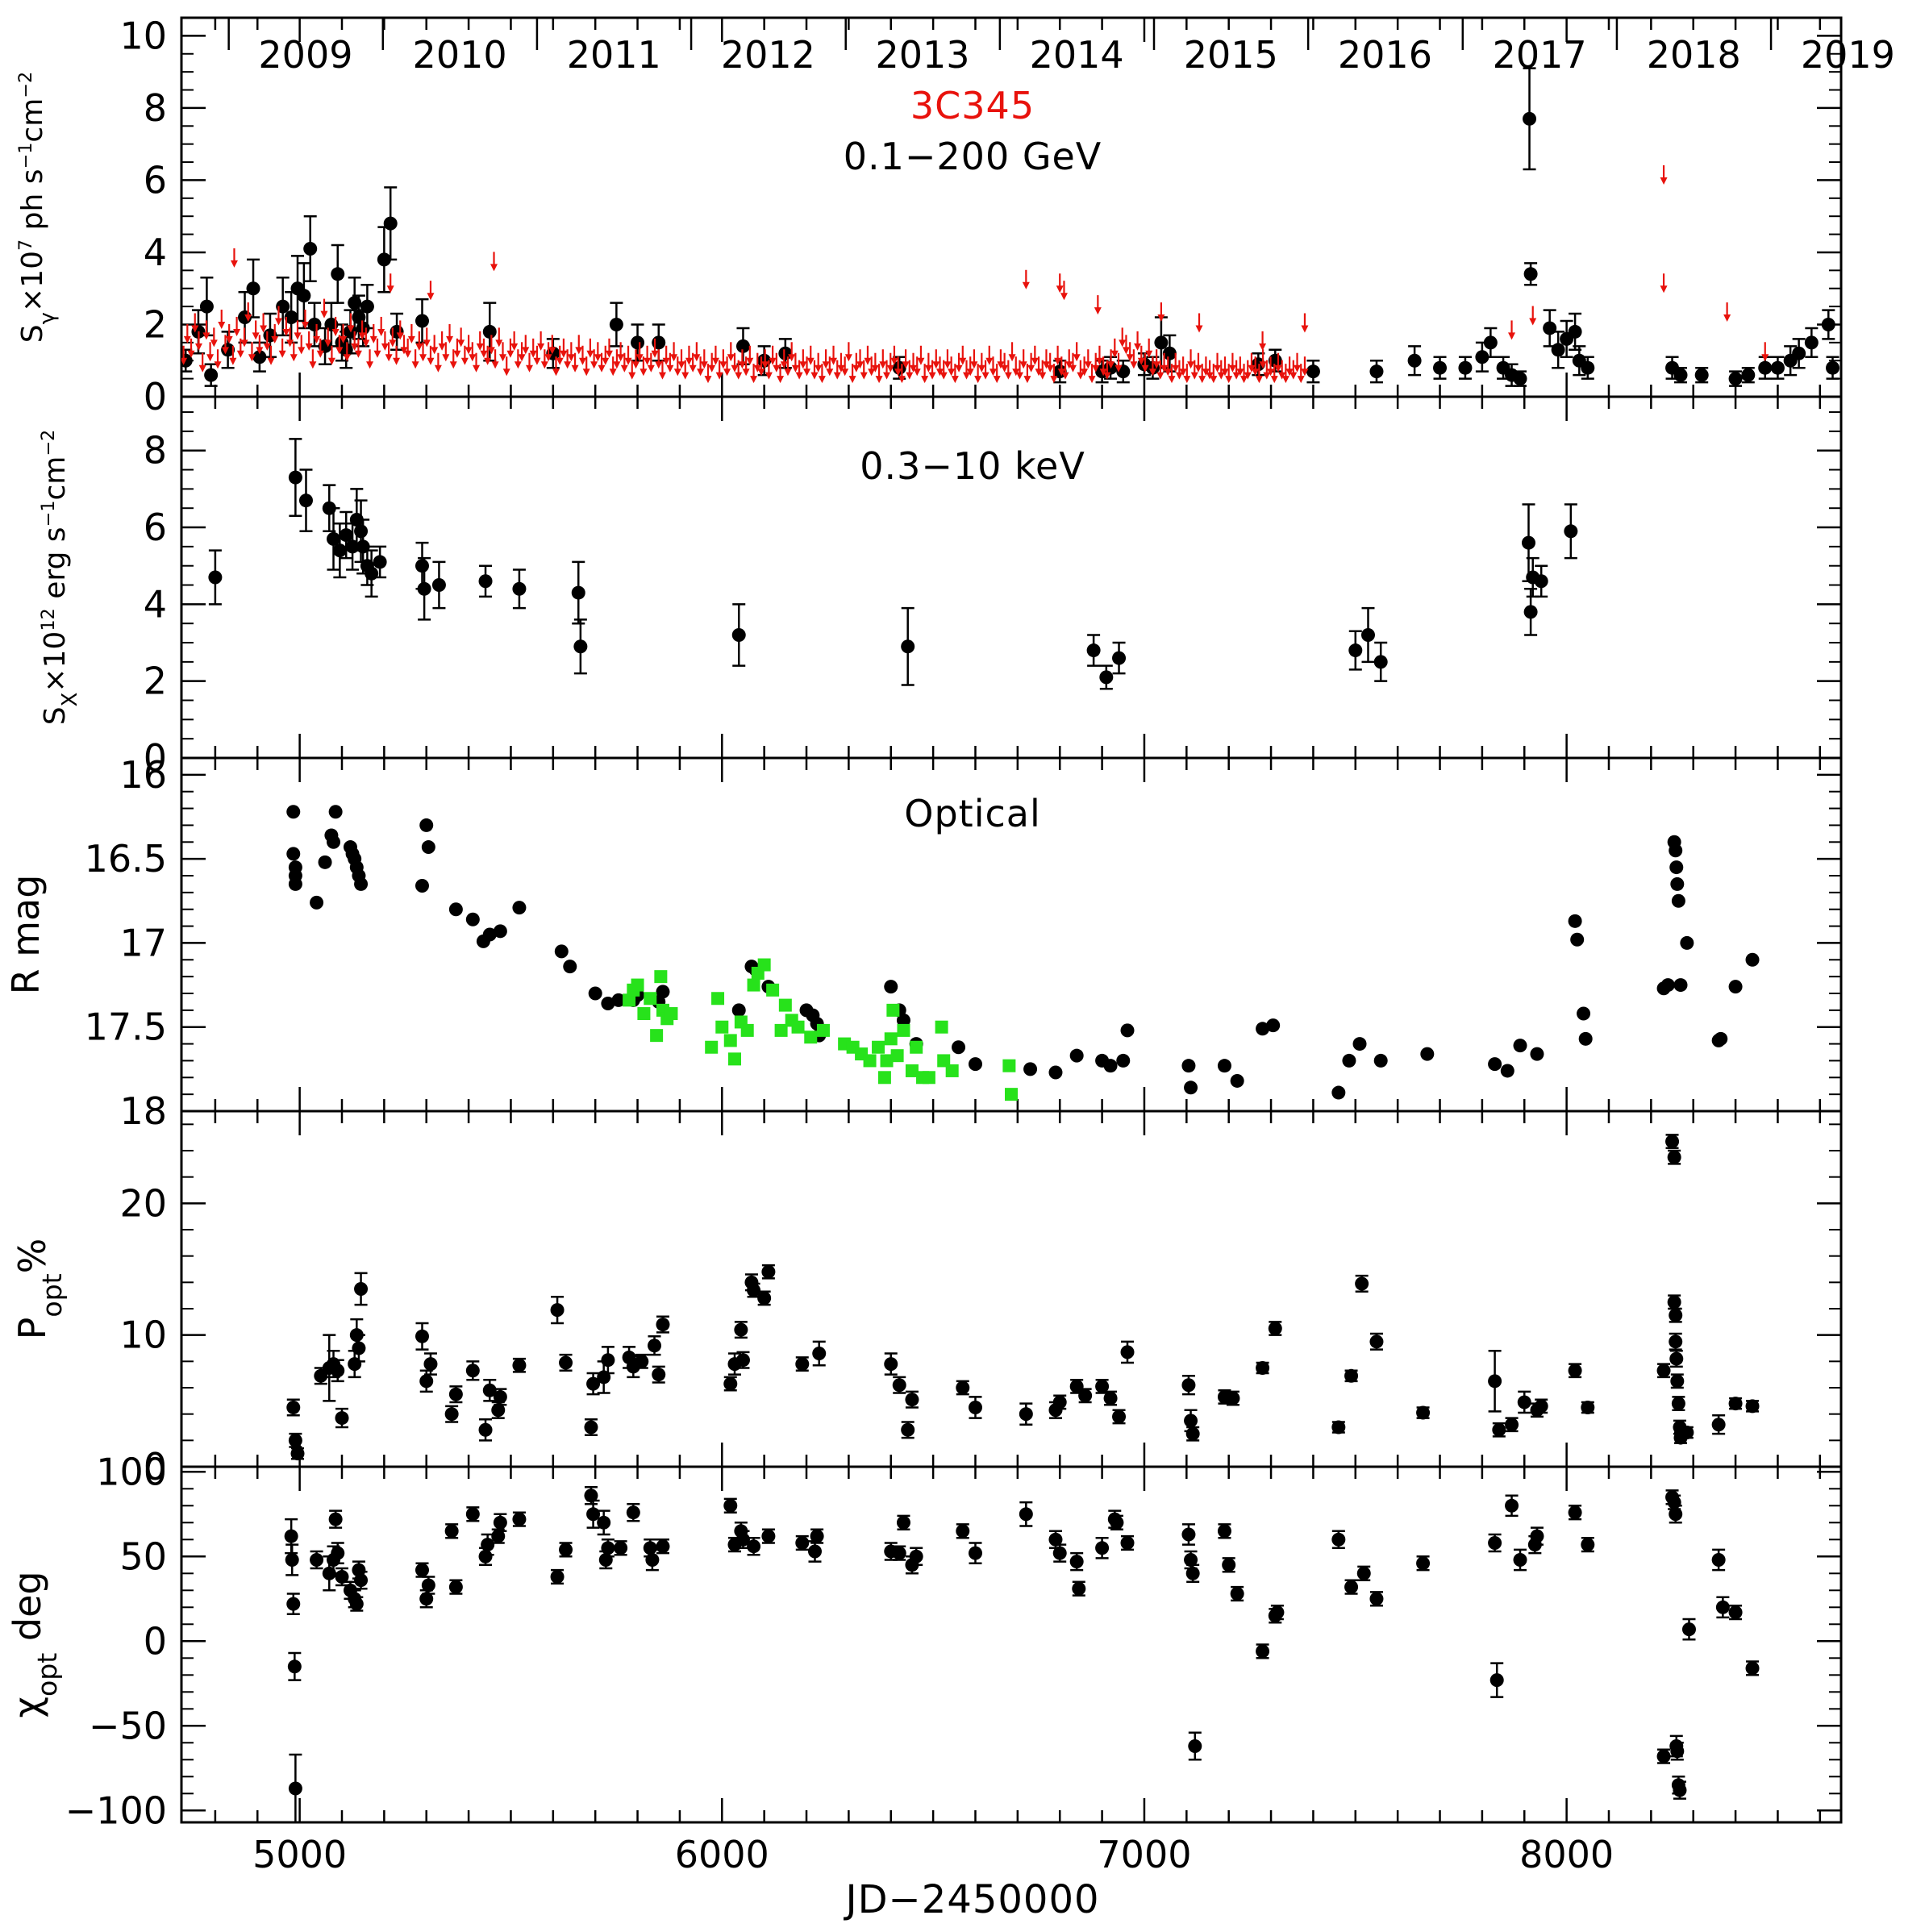  What do you see at coordinates (1144, 1854) in the screenshot?
I see `x-tick-label: 7000` at bounding box center [1144, 1854].